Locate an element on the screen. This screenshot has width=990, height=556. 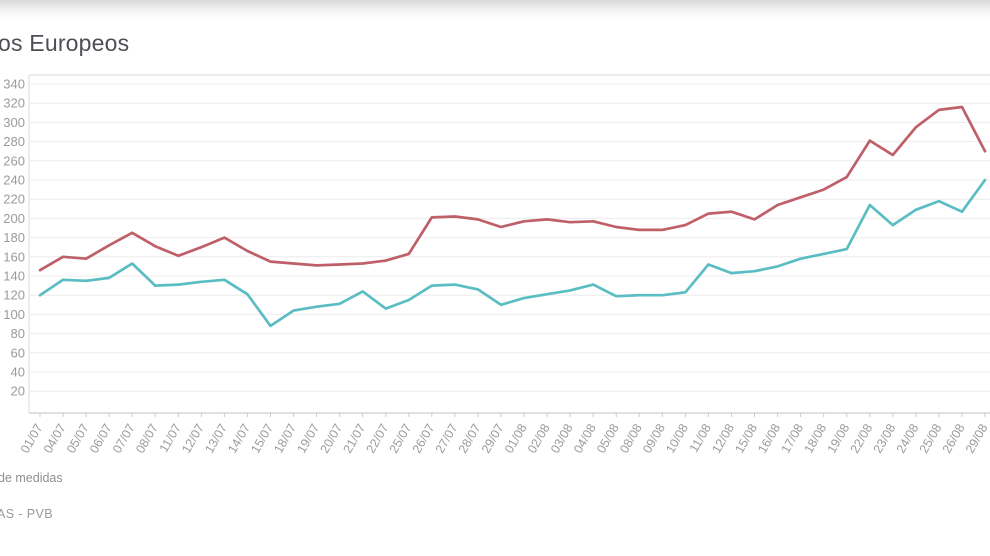
x-tick-label: 29/08 is located at coordinates (976, 438).